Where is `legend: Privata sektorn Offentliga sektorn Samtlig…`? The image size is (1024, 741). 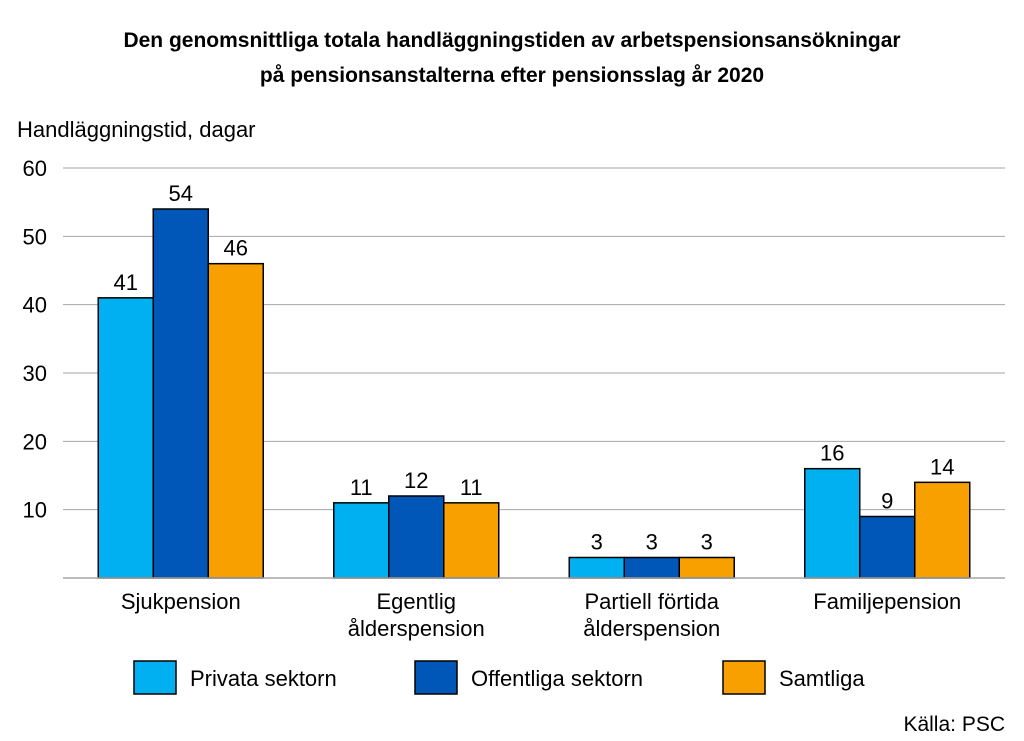 legend: Privata sektorn Offentliga sektorn Samtlig… is located at coordinates (499, 677).